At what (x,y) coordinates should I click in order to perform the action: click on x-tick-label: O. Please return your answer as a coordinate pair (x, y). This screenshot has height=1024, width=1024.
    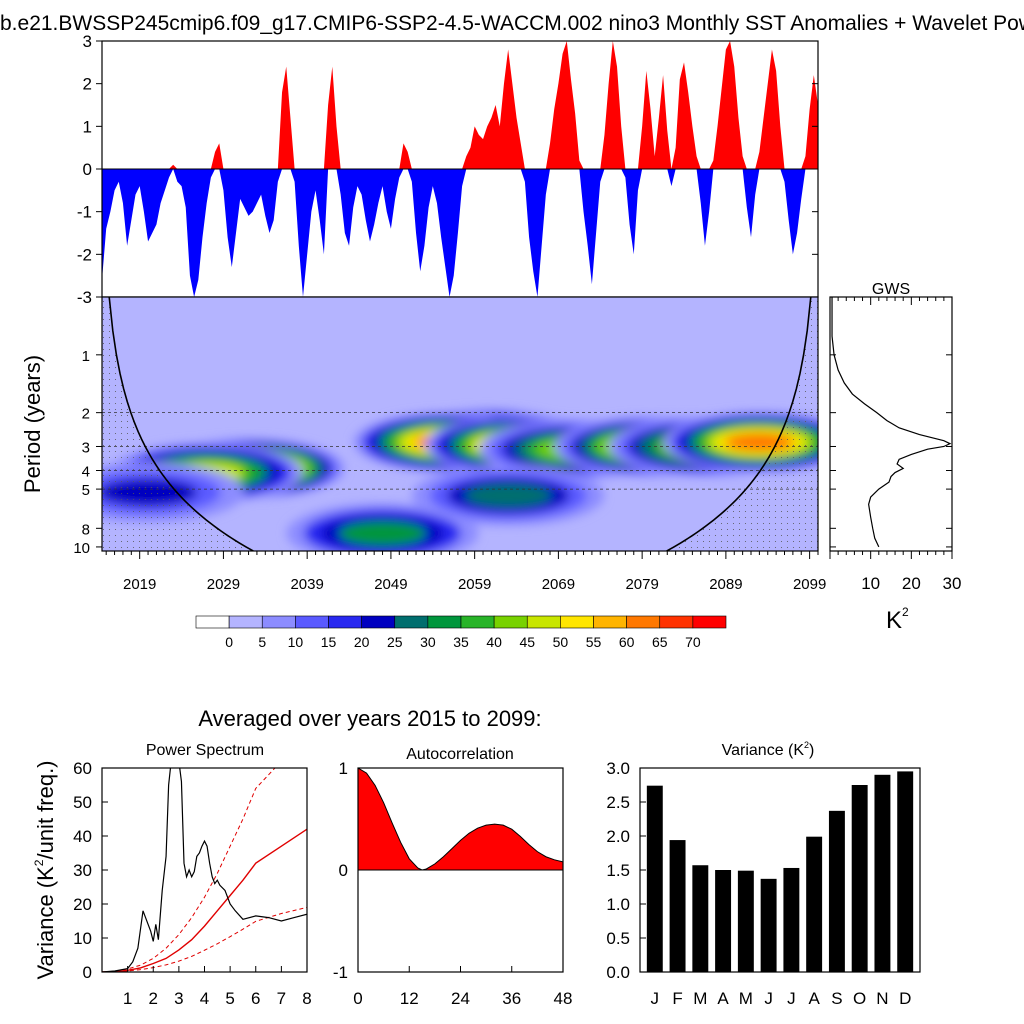
    Looking at the image, I should click on (859, 998).